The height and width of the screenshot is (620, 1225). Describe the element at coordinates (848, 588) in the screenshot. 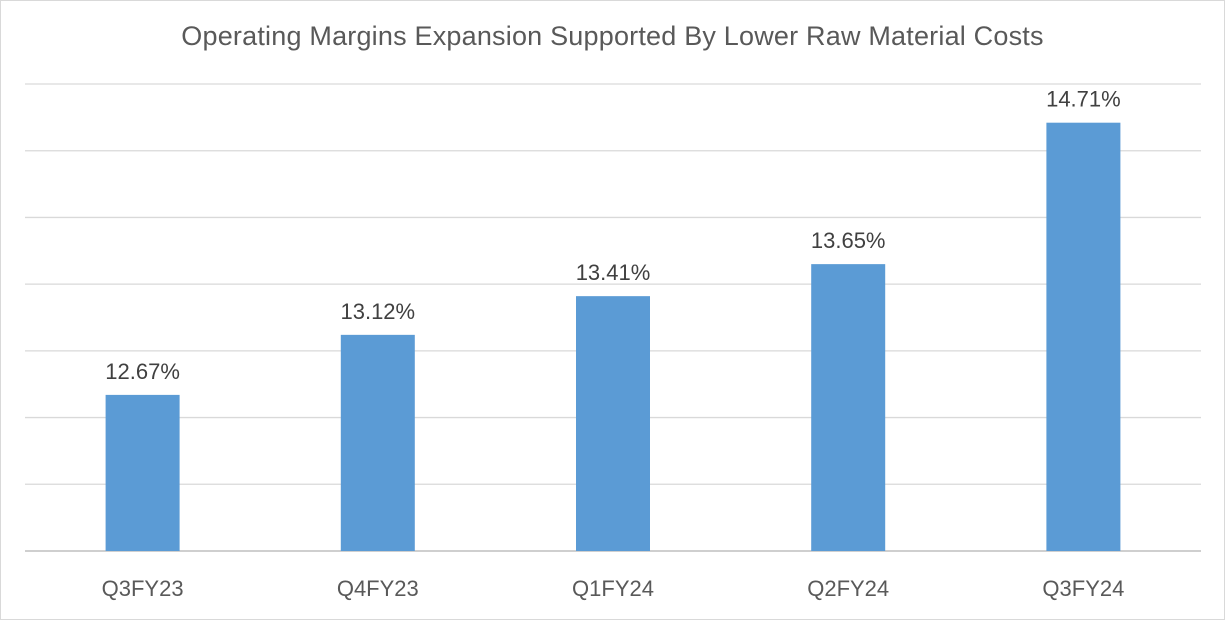

I see `x-tick-label-q2fy24: Q2FY24` at that location.